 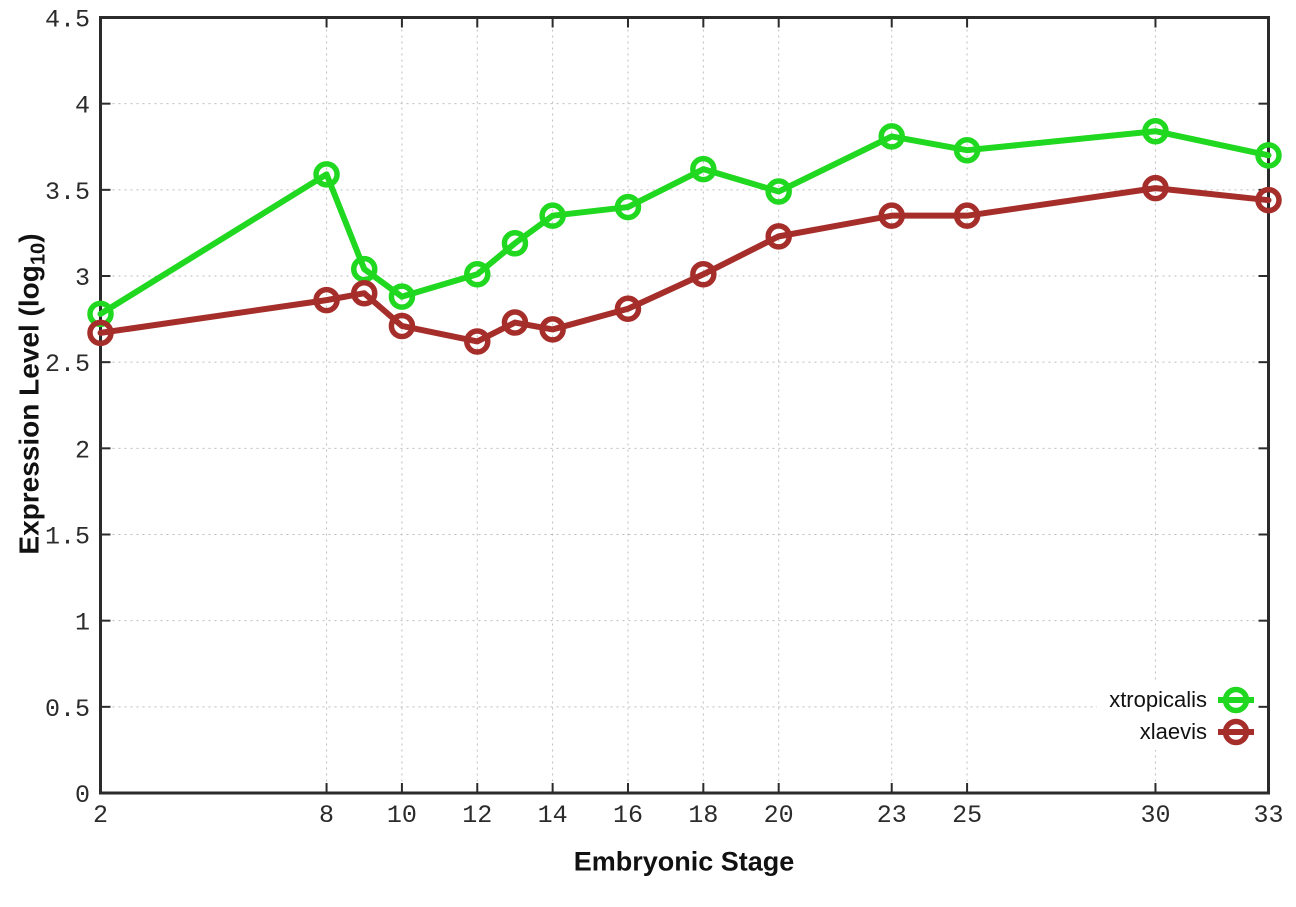 What do you see at coordinates (703, 815) in the screenshot?
I see `svg-text: 18` at bounding box center [703, 815].